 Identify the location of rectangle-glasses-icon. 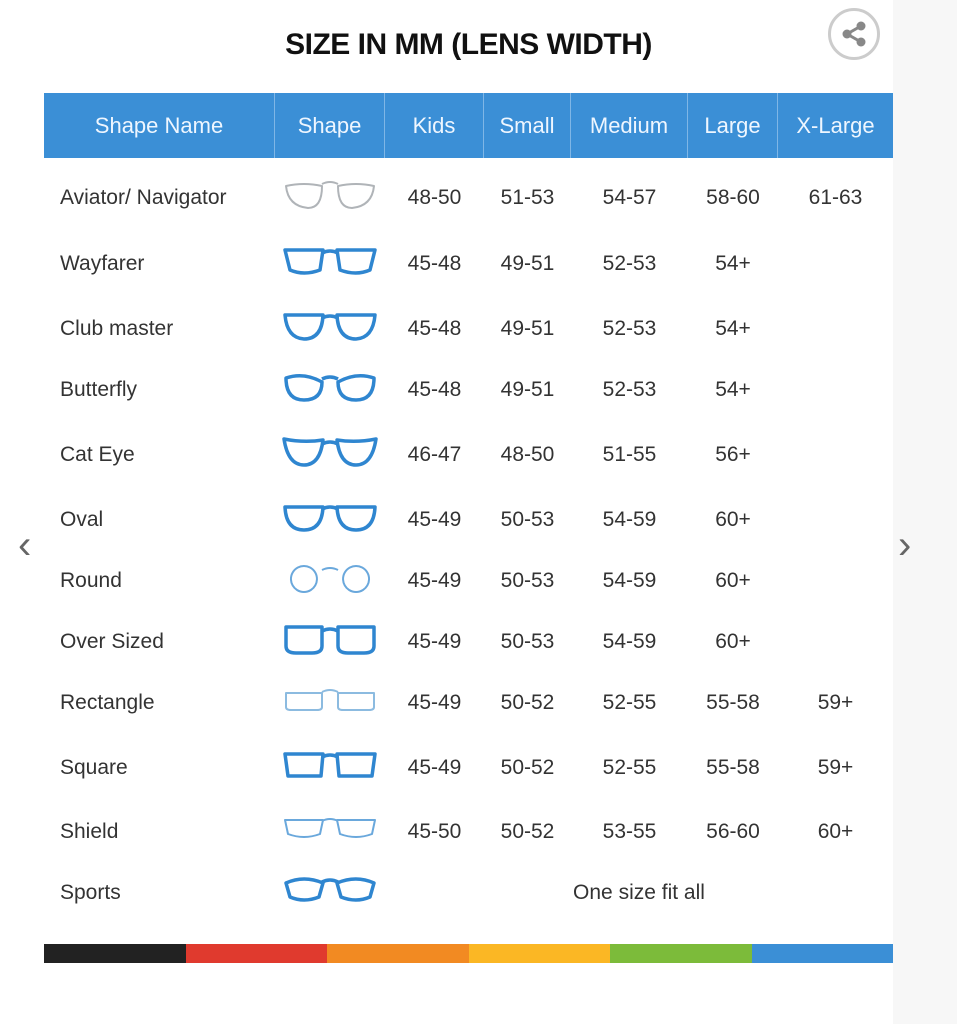
(330, 700).